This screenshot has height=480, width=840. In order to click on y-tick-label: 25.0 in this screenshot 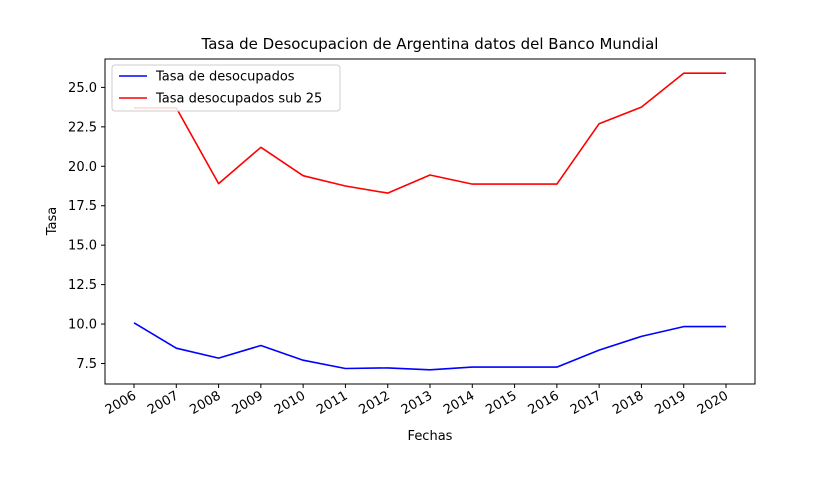, I will do `click(82, 88)`.